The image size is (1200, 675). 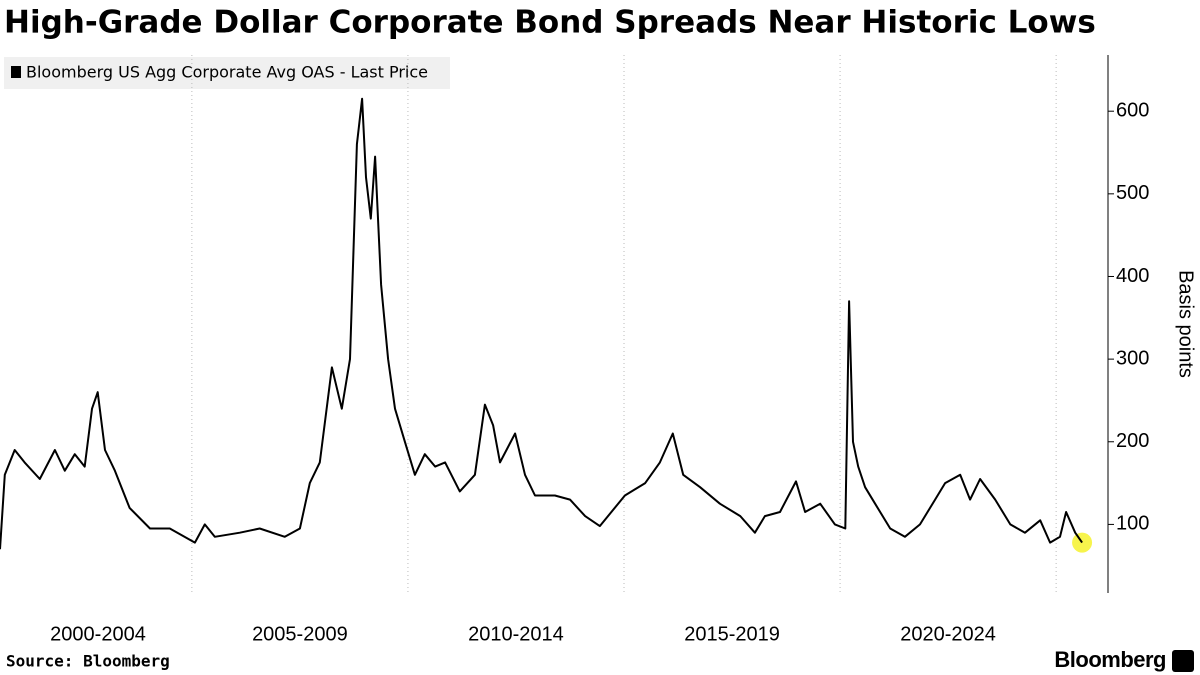 What do you see at coordinates (1132, 193) in the screenshot?
I see `y-tick-label: 500` at bounding box center [1132, 193].